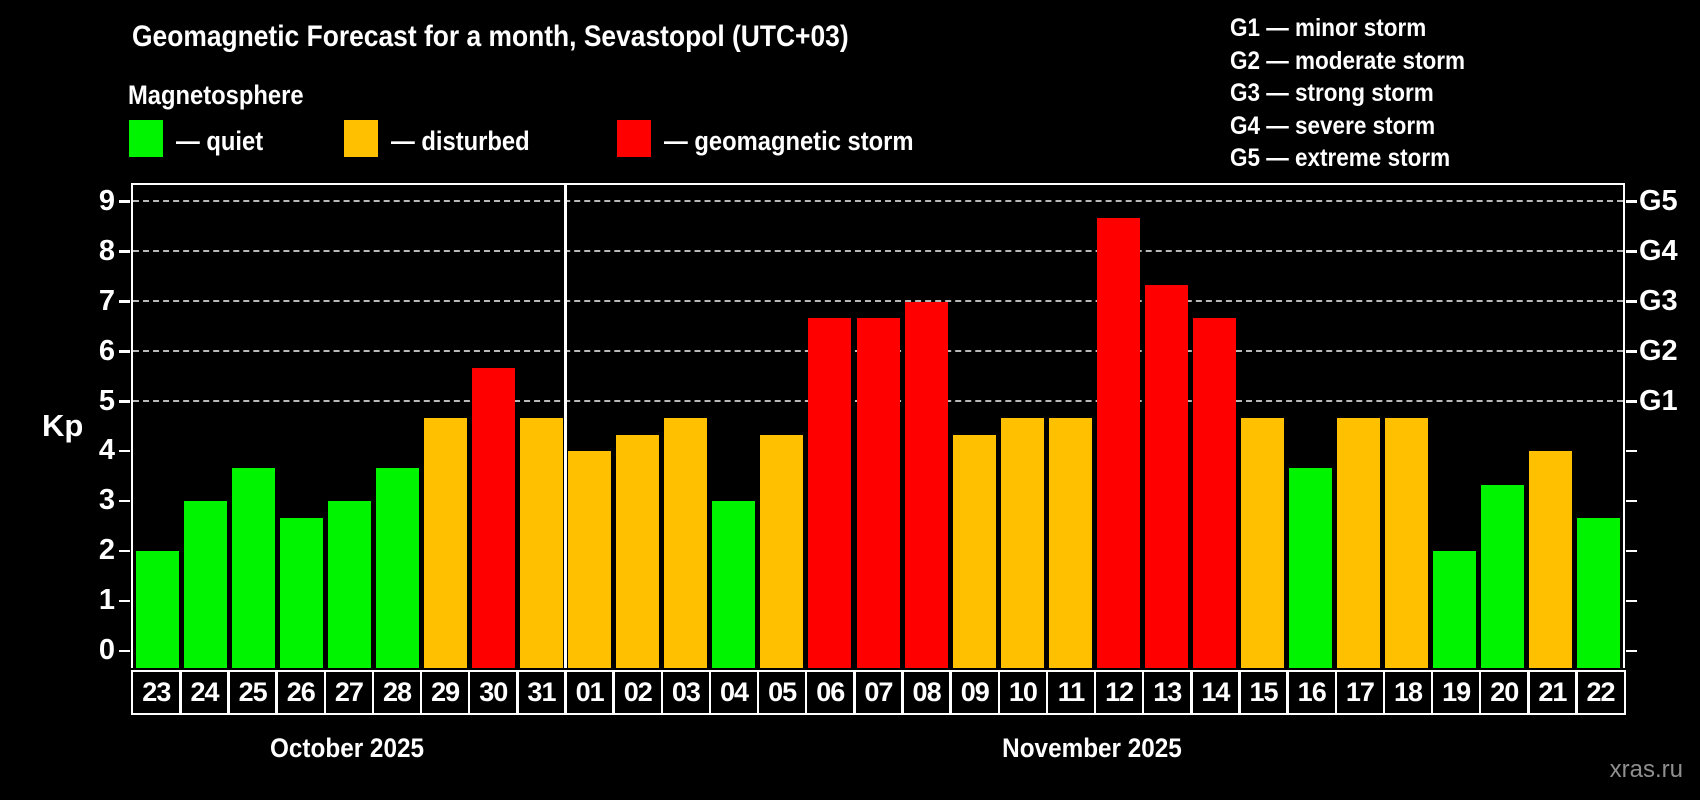 The width and height of the screenshot is (1700, 800). I want to click on y-tick-label-5: 5, so click(106, 400).